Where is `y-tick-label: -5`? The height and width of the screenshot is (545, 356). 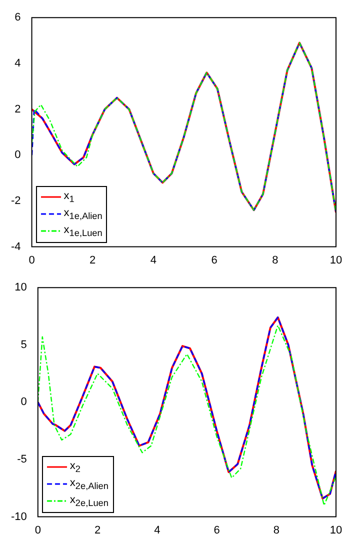
y-tick-label: -5 is located at coordinates (22, 460).